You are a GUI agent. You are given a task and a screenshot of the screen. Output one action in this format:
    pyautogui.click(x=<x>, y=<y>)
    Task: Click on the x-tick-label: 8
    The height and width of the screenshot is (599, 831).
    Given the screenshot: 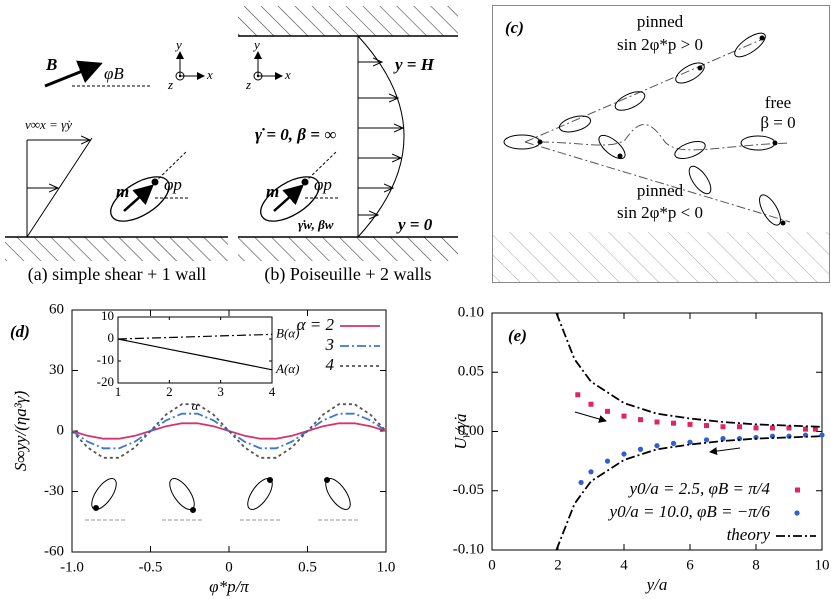 What is the action you would take?
    pyautogui.click(x=756, y=565)
    